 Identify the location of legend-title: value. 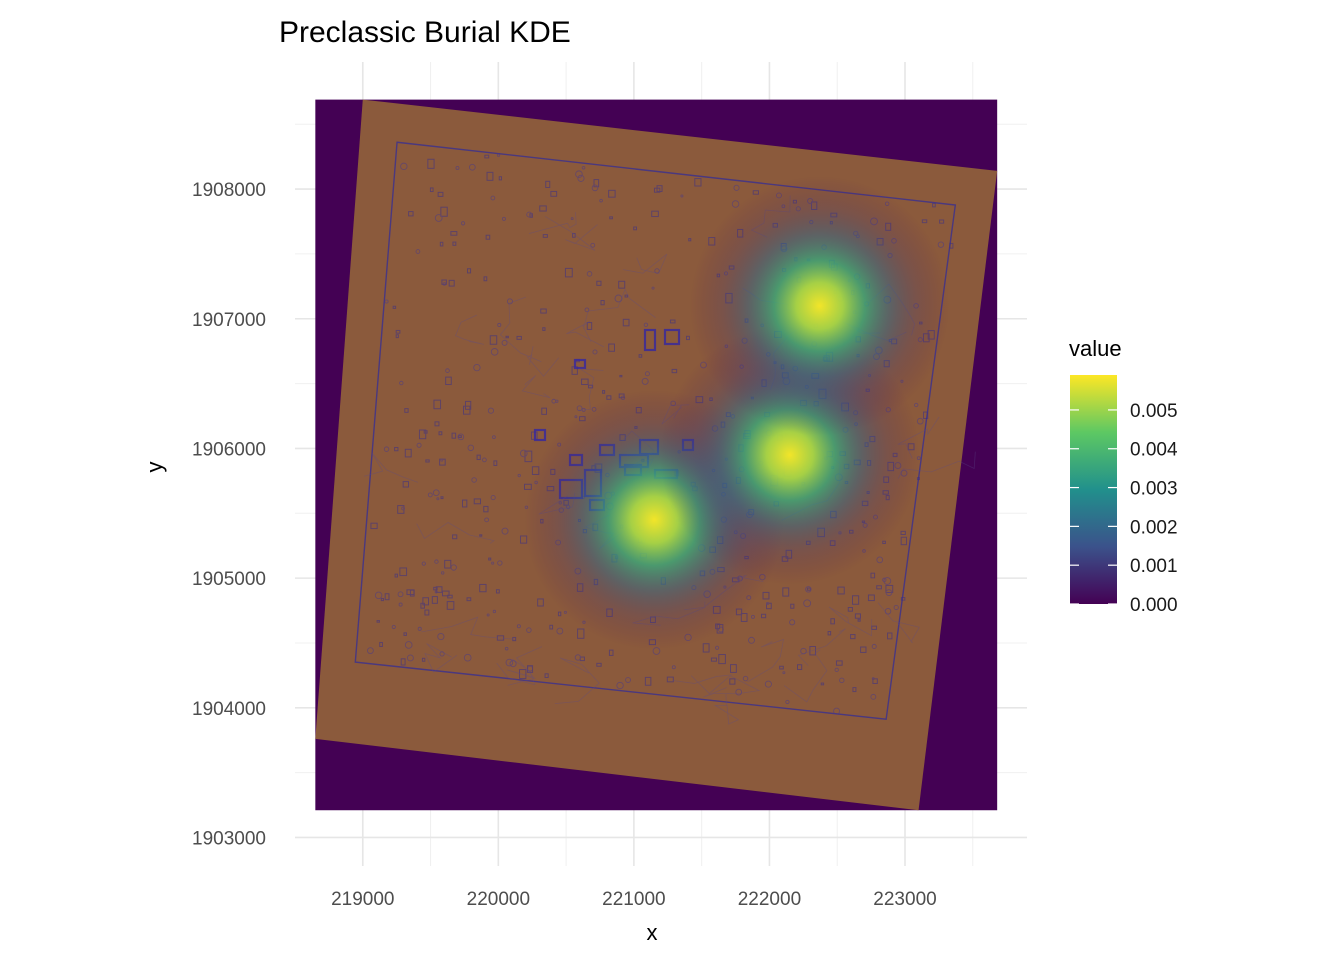
(1095, 348).